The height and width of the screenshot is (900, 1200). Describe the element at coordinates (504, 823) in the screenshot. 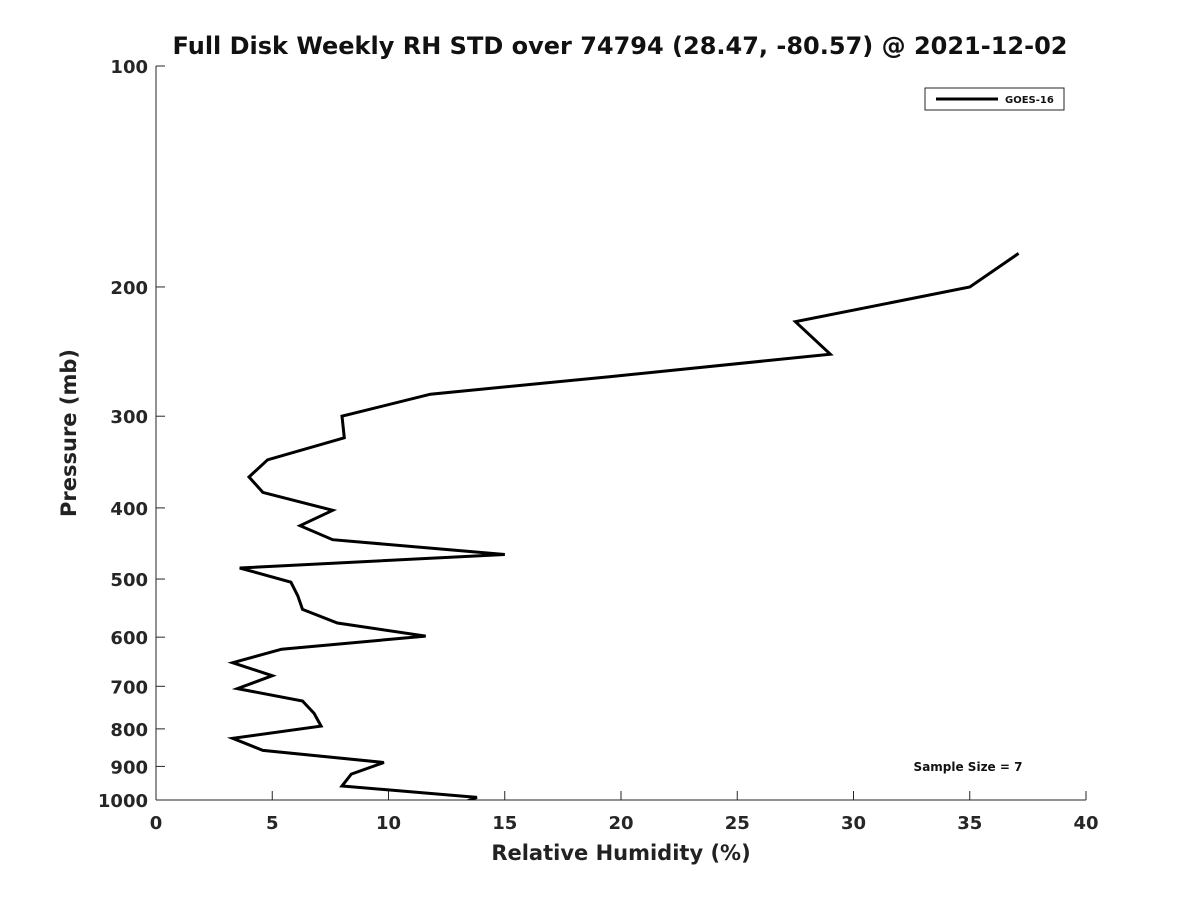

I see `x-tick-label: 15` at that location.